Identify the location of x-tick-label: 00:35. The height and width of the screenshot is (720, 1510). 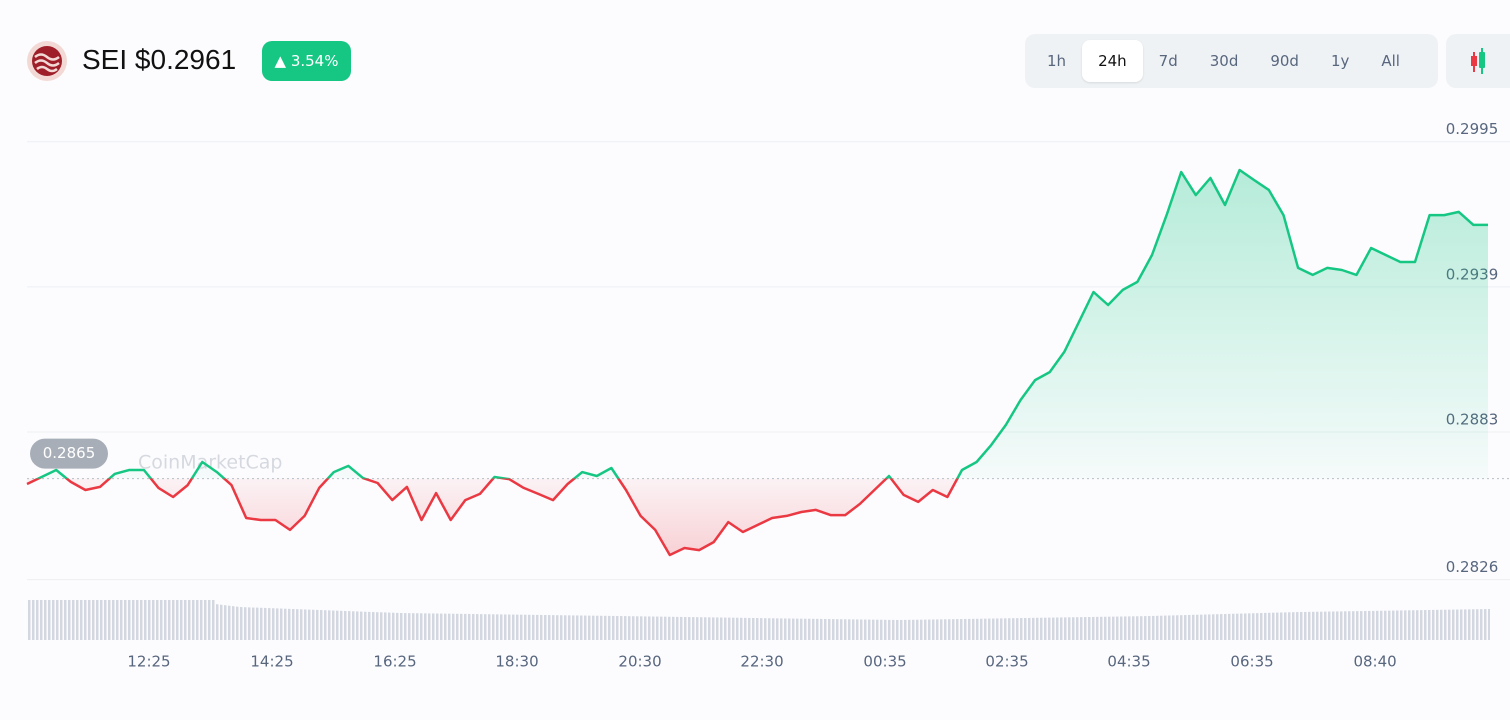
(884, 662).